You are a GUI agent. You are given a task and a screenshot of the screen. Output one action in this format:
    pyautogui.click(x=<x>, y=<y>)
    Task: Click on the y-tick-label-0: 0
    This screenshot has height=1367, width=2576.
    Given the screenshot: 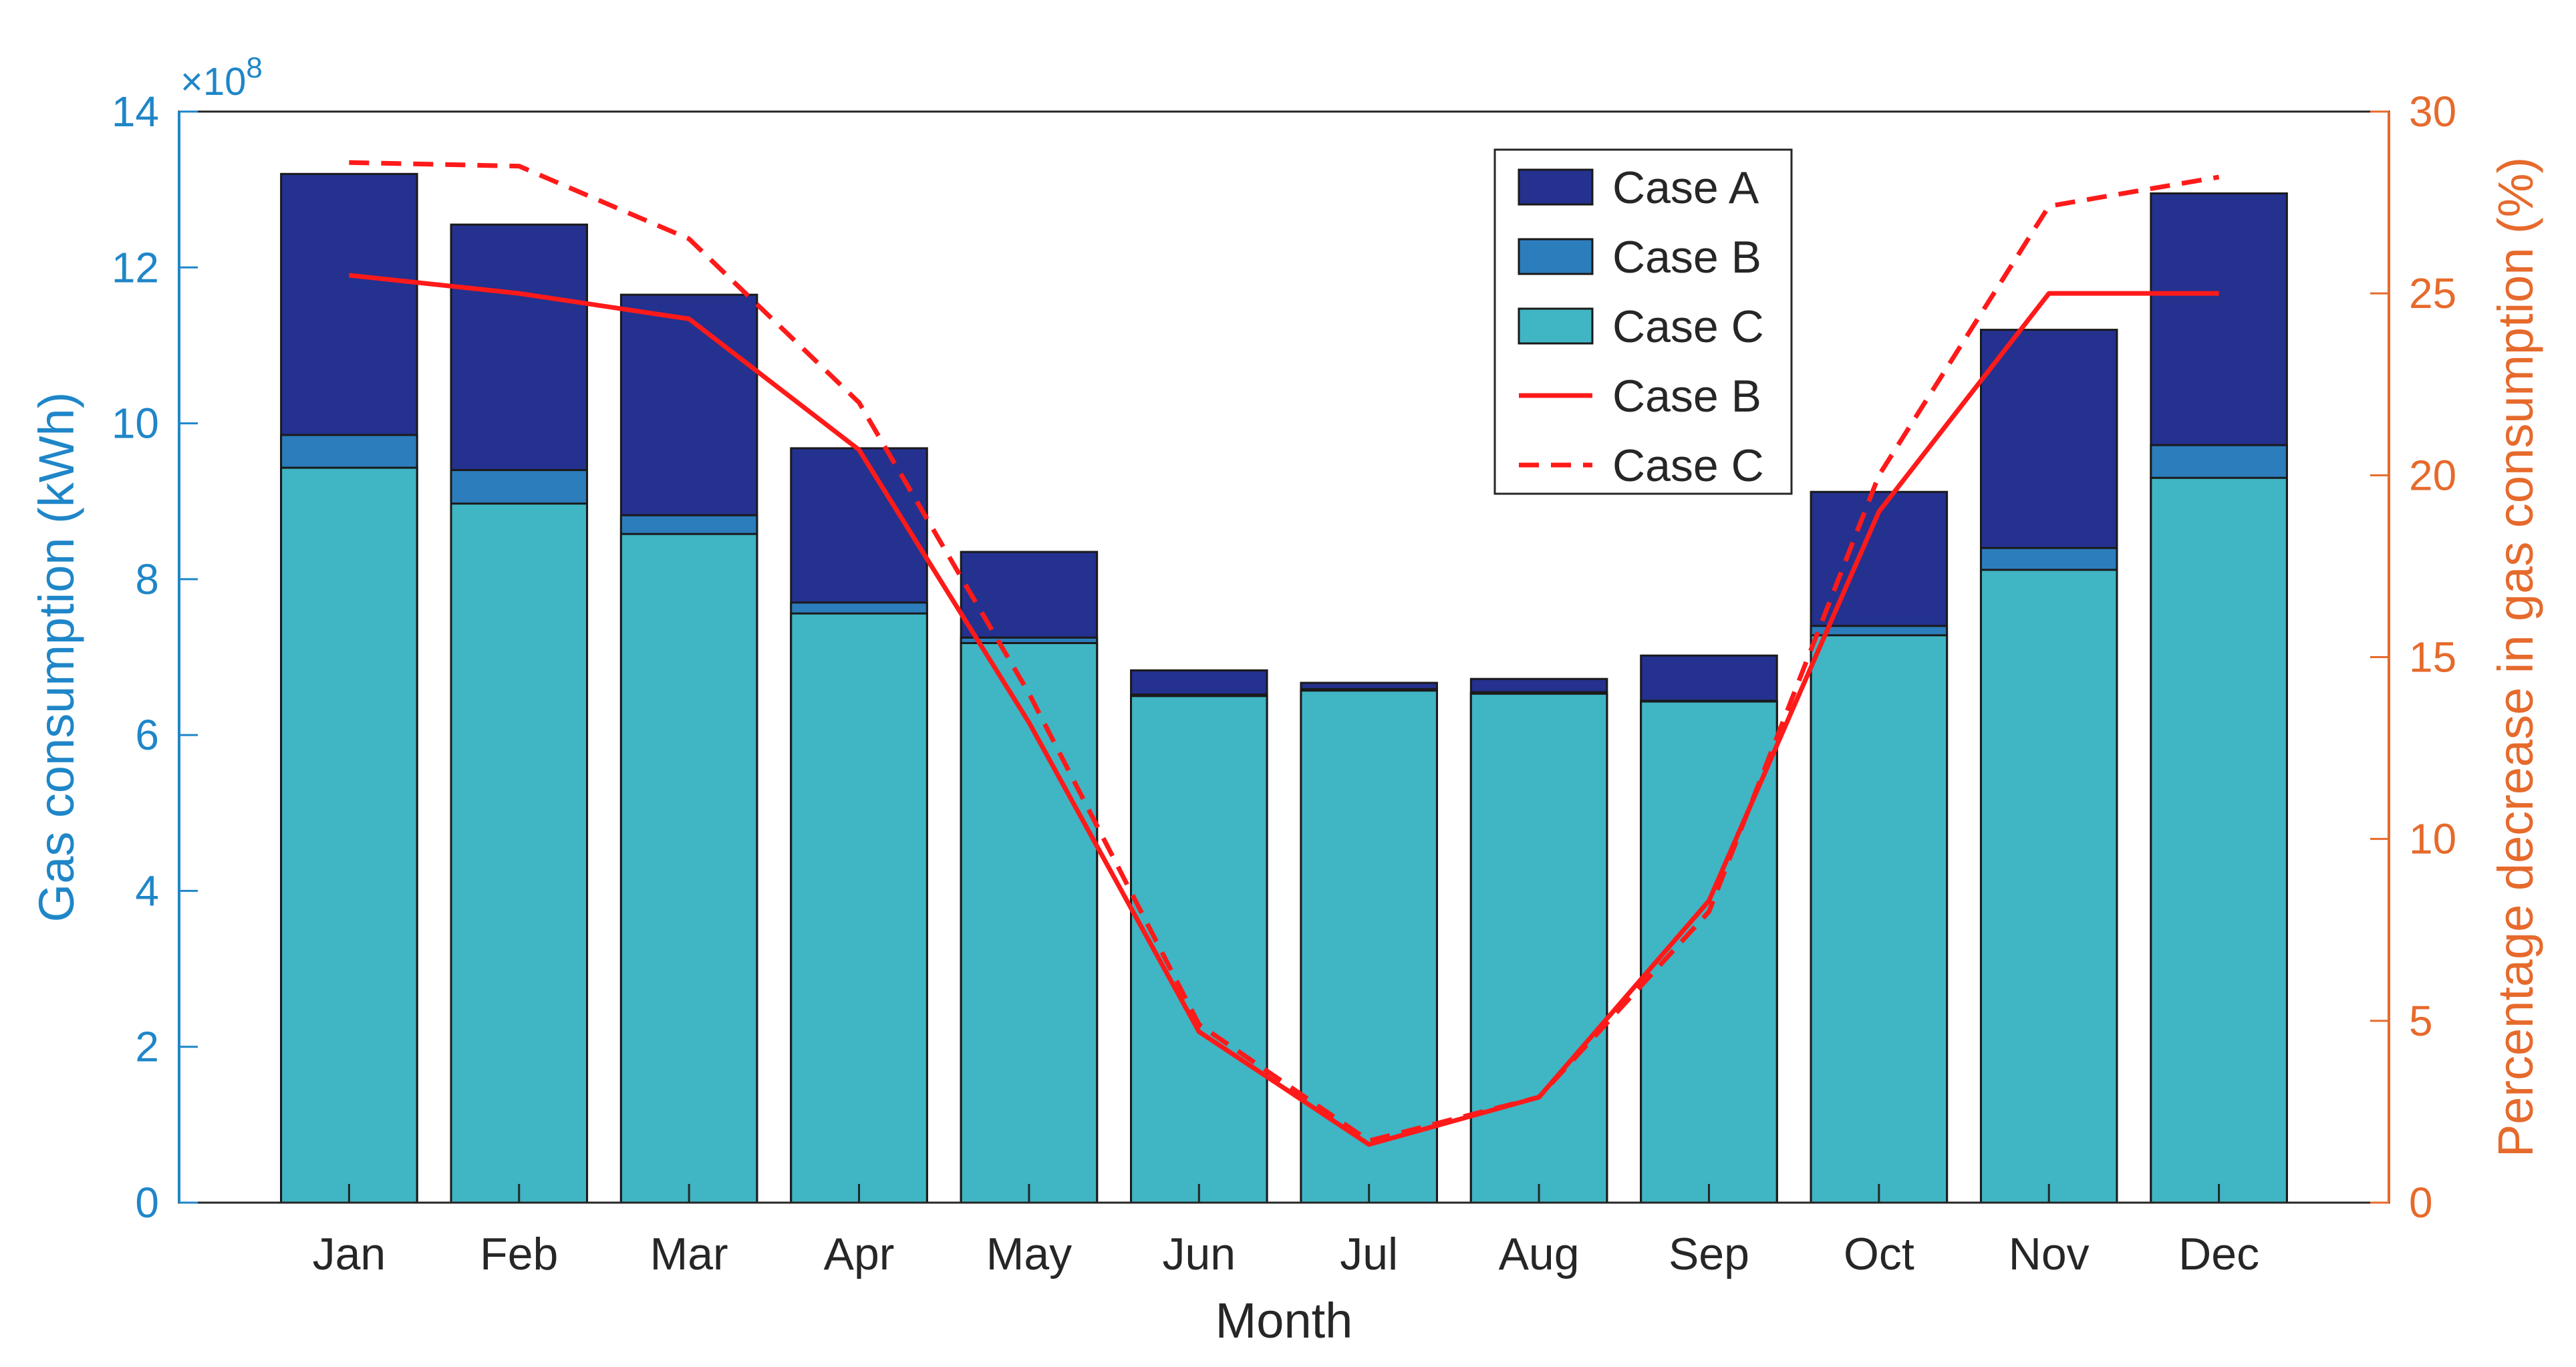 What is the action you would take?
    pyautogui.click(x=147, y=1203)
    